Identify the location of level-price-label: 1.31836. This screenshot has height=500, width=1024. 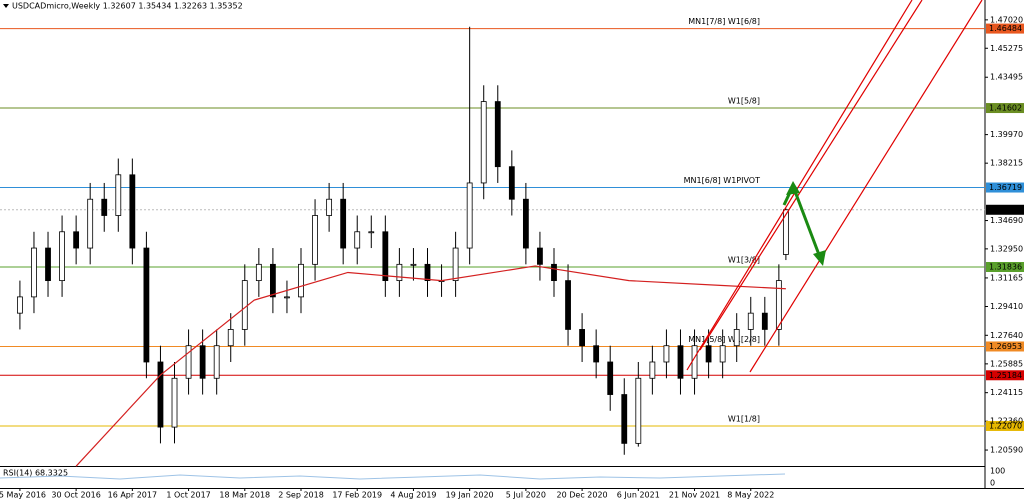
(1005, 267).